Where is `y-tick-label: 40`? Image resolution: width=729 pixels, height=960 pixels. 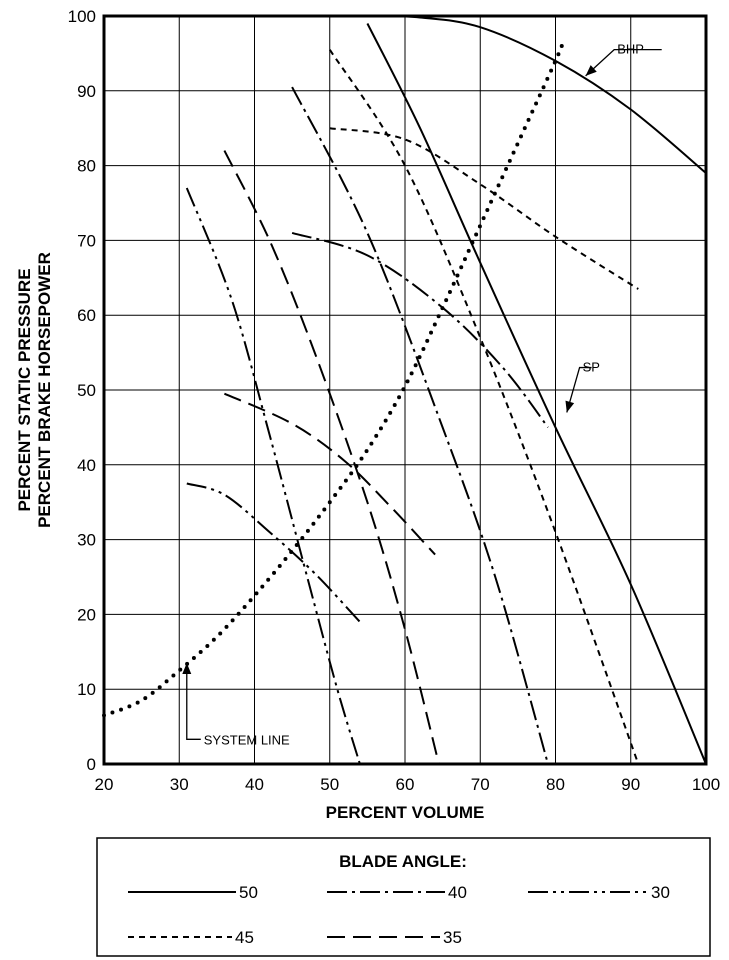 y-tick-label: 40 is located at coordinates (86, 465).